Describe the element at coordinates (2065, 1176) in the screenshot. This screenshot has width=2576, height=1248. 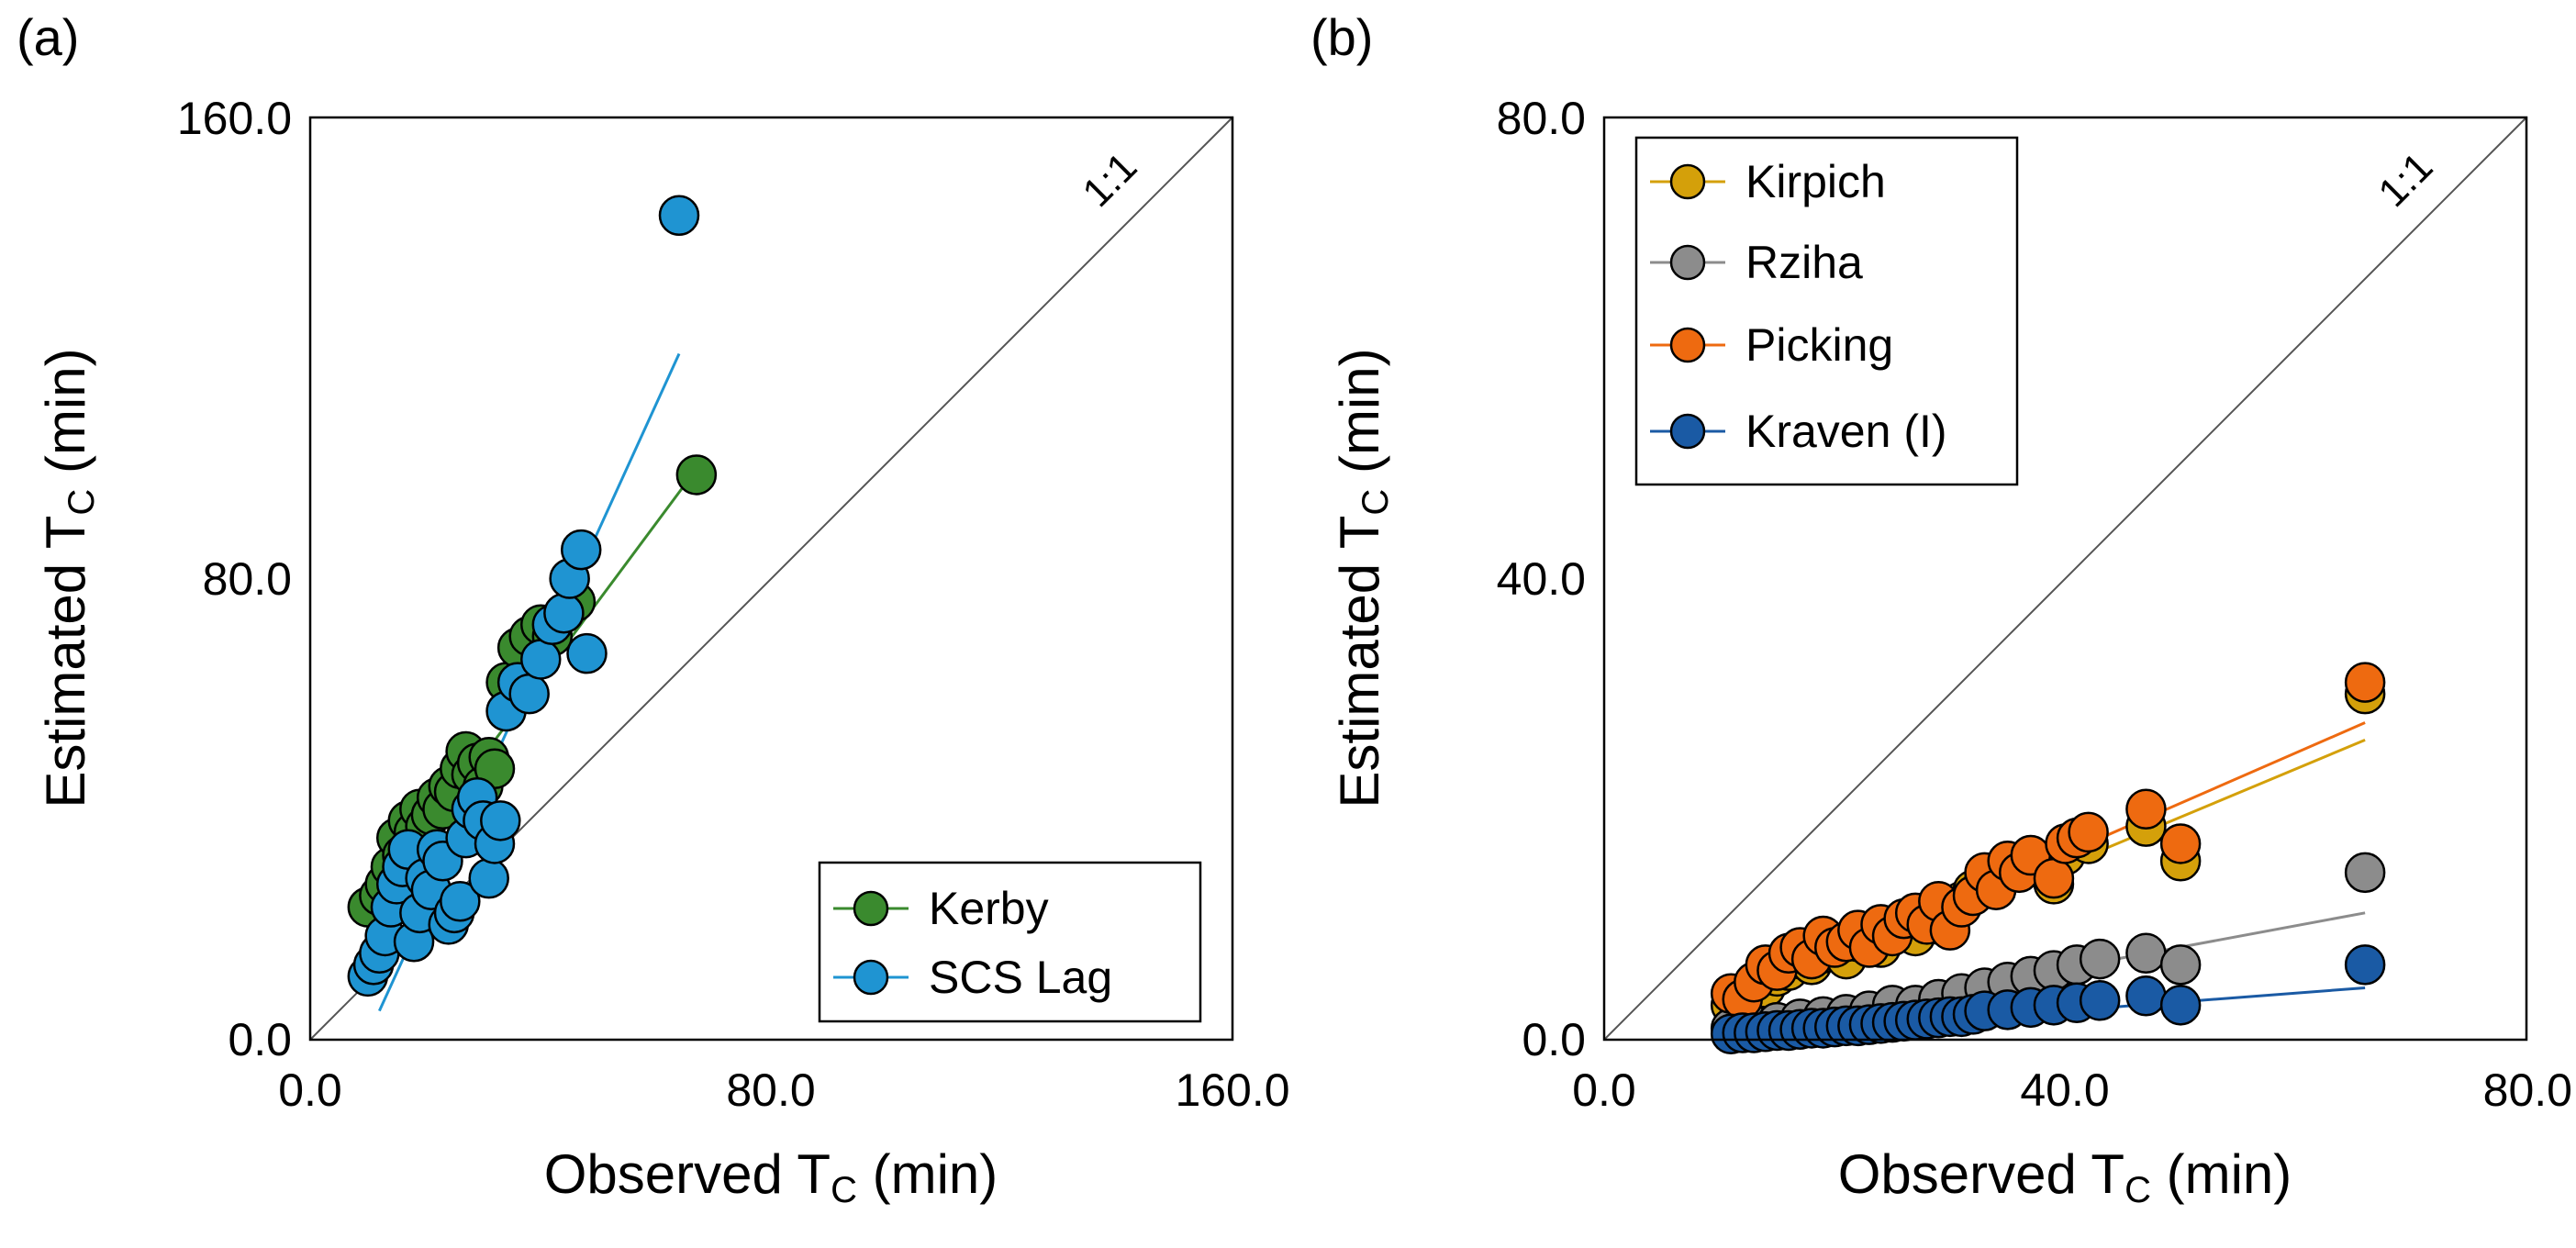
I see `panel-b-xlabel: Observed TC (min)` at that location.